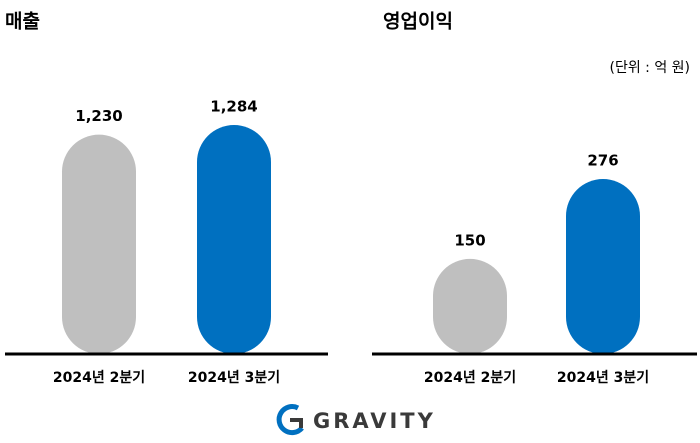 This screenshot has height=443, width=700. Describe the element at coordinates (296, 423) in the screenshot. I see `logo-mark` at that location.